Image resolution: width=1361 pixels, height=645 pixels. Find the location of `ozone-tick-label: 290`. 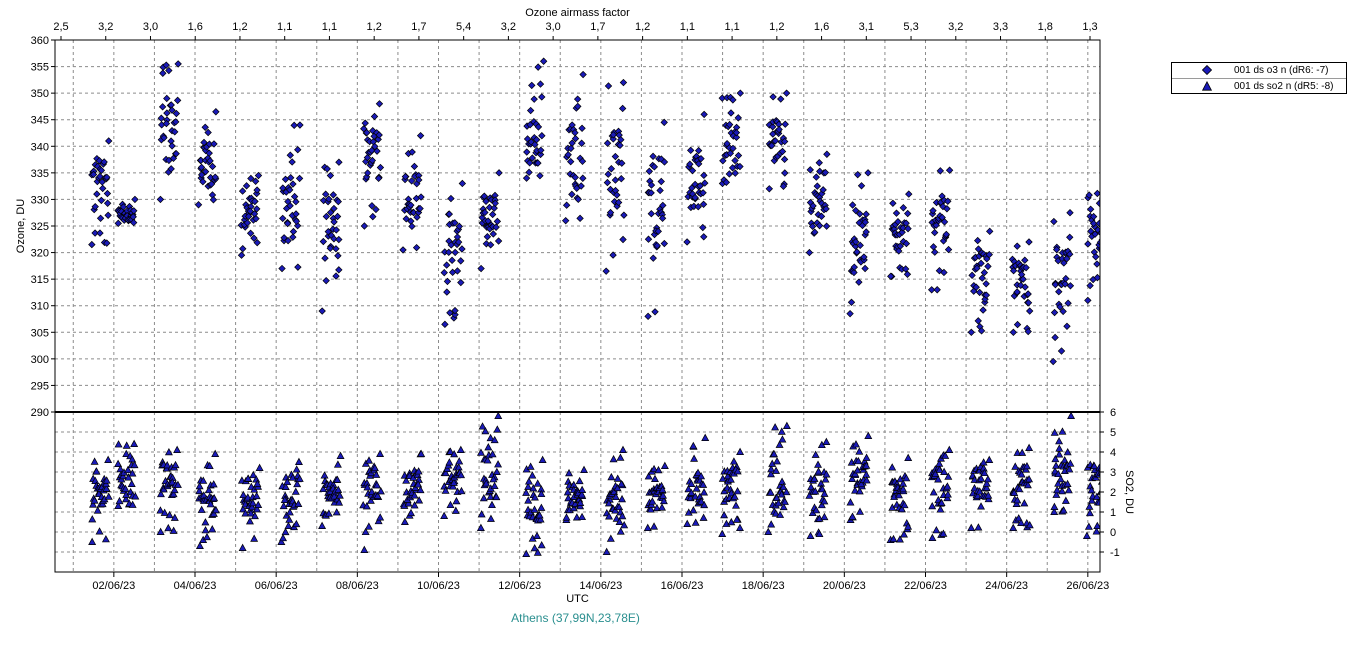

ozone-tick-label: 290 is located at coordinates (40, 413).